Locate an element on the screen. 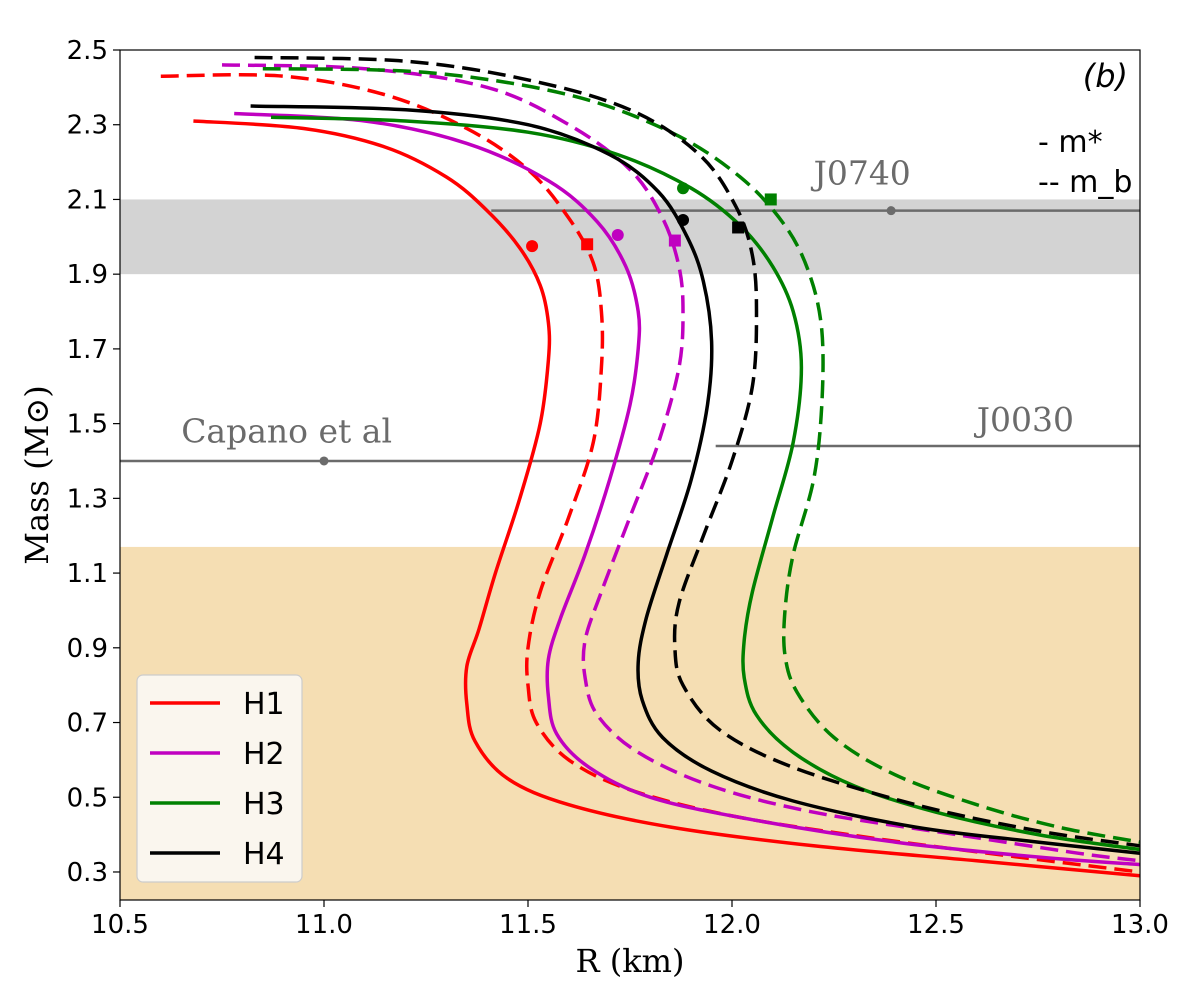 The image size is (1200, 1000). legend-label-h2: H2 is located at coordinates (264, 754).